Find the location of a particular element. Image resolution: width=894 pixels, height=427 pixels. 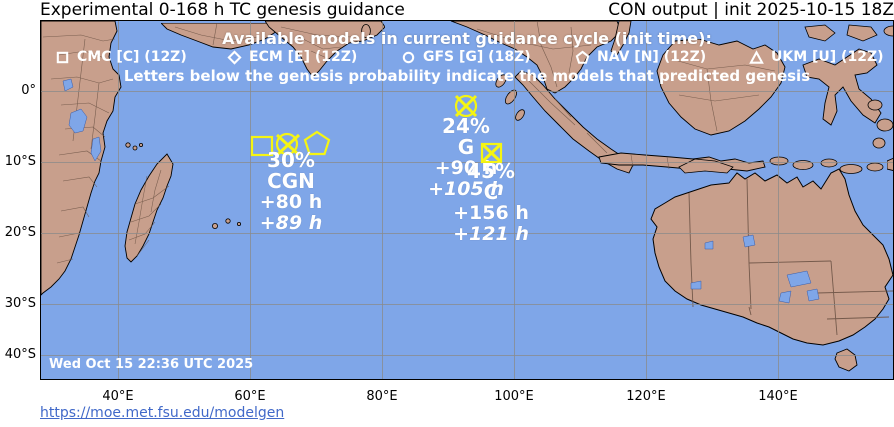

genesis-lead-last: +121 h is located at coordinates (491, 233).